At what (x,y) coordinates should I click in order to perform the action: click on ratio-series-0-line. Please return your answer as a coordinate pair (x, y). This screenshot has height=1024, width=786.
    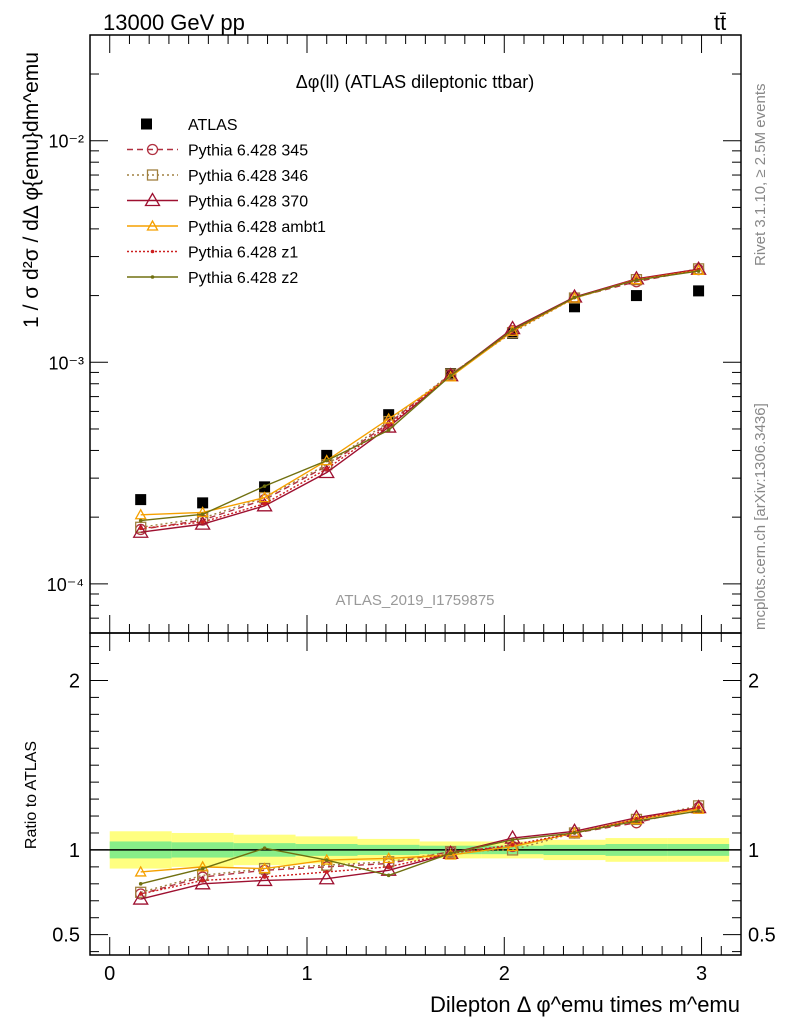
    Looking at the image, I should click on (419, 850).